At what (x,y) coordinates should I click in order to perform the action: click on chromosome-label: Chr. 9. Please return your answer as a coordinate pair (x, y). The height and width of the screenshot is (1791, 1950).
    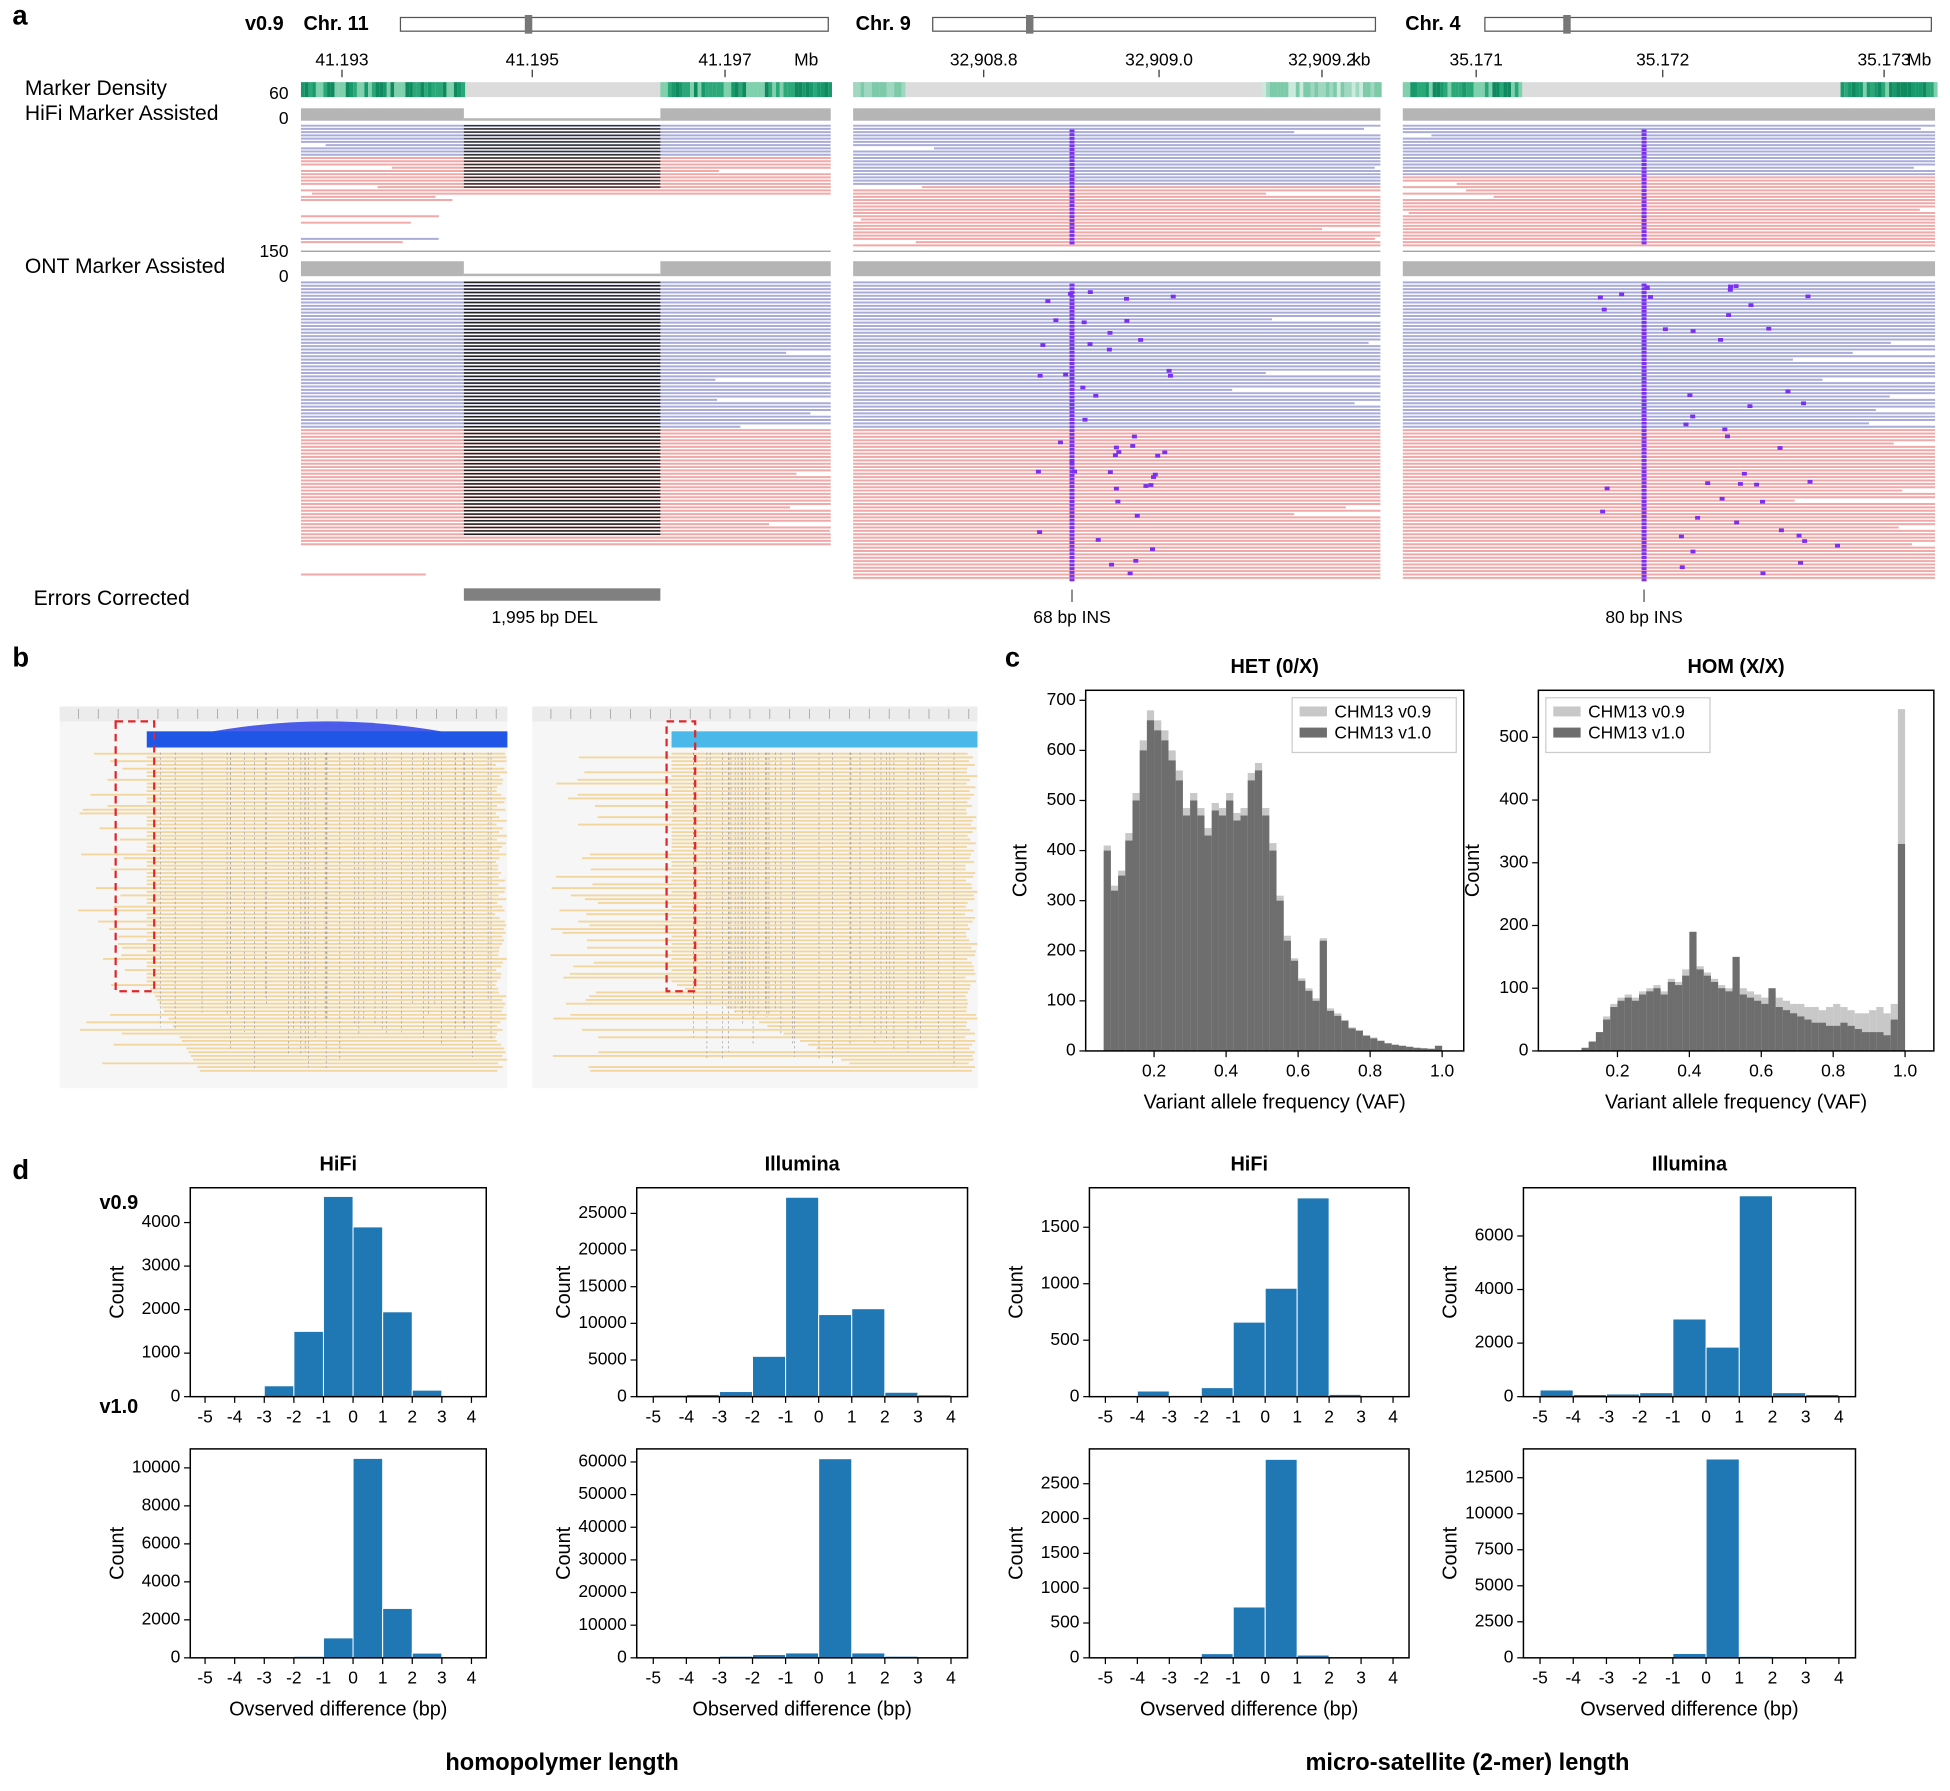
    Looking at the image, I should click on (883, 24).